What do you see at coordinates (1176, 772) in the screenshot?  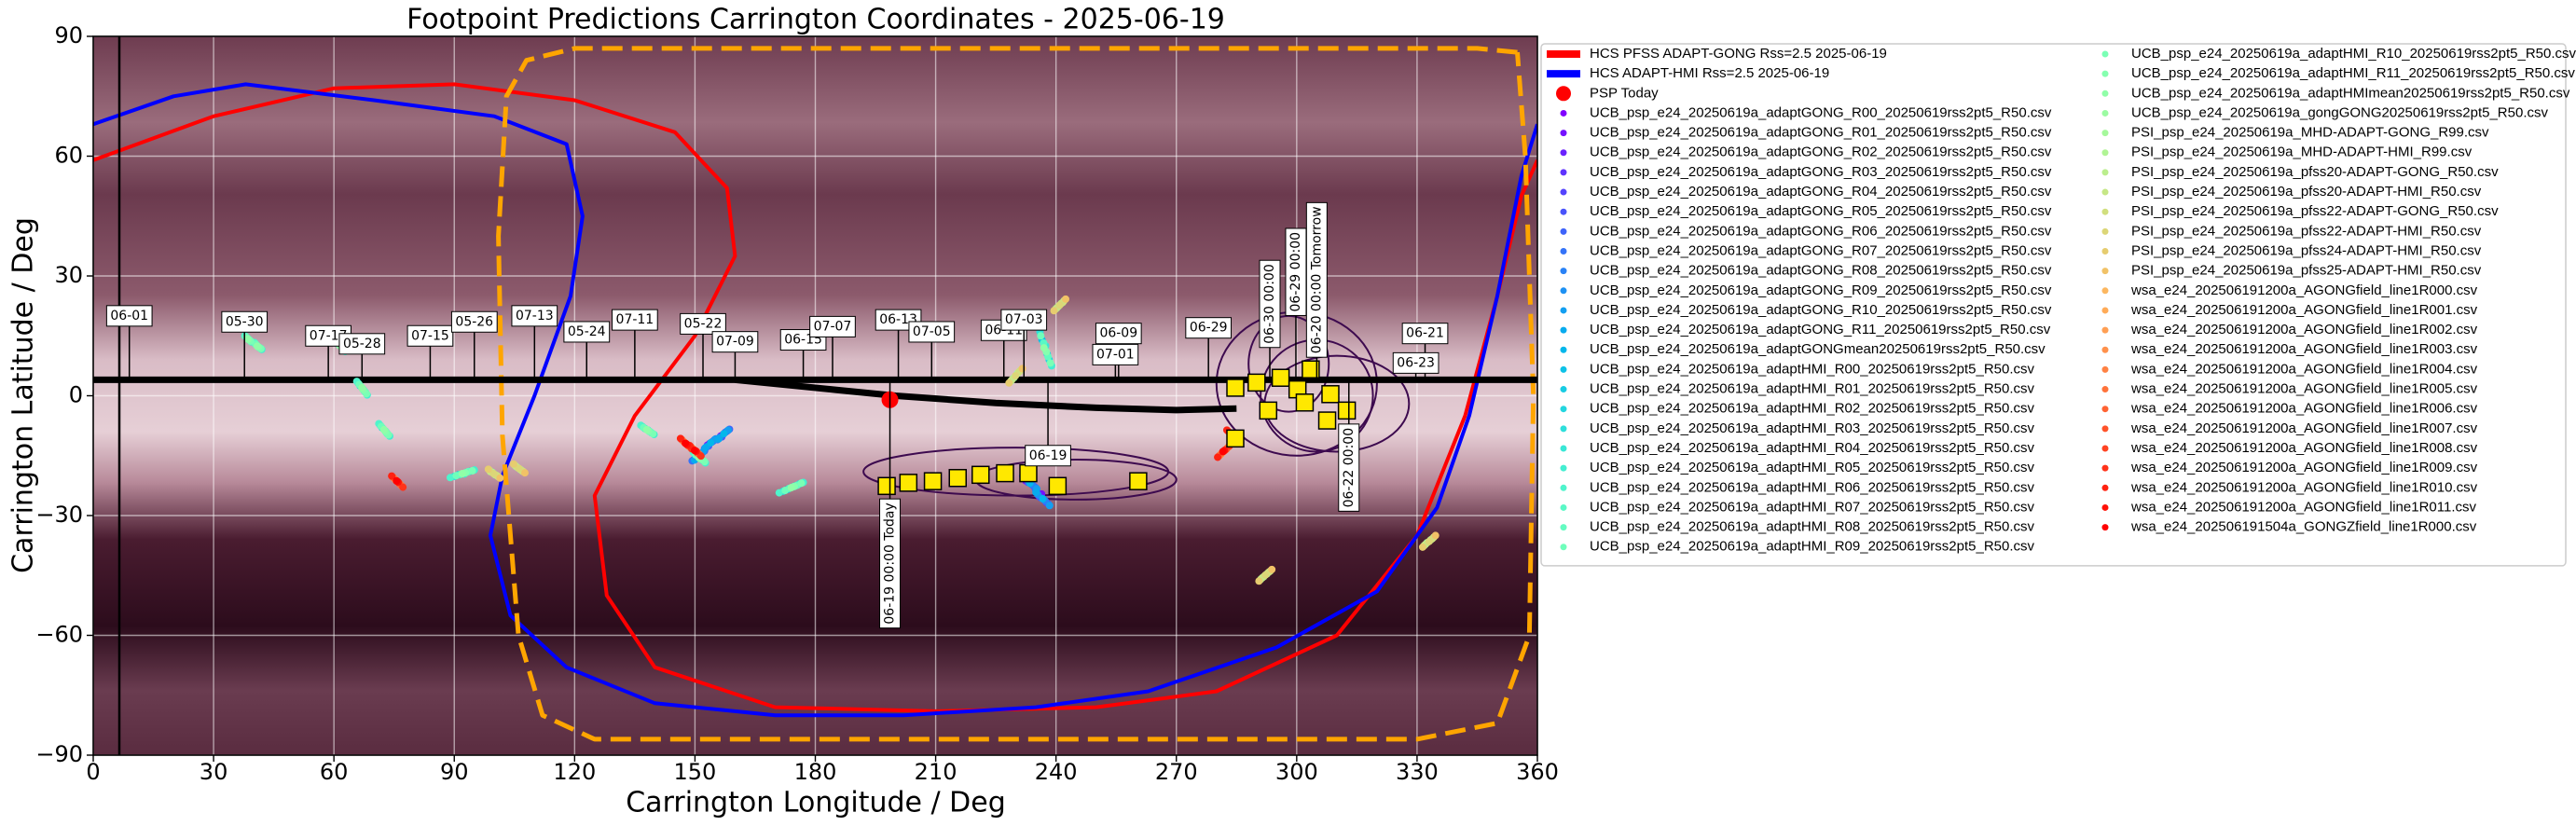 I see `x-tick-label: 270` at bounding box center [1176, 772].